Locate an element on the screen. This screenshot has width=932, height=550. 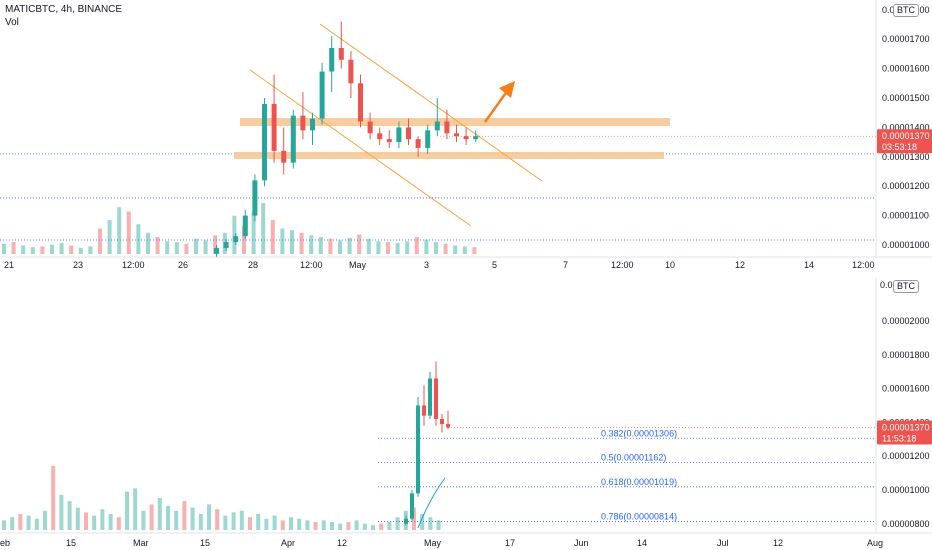
price-tick-label: 0.00001500 is located at coordinates (906, 98).